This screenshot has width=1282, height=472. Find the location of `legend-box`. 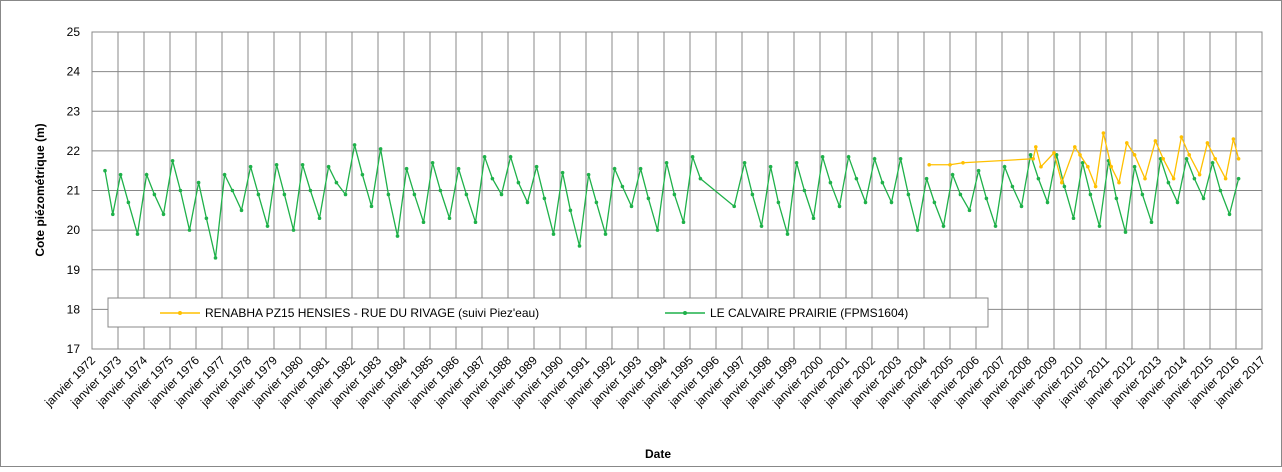

legend-box is located at coordinates (548, 312).